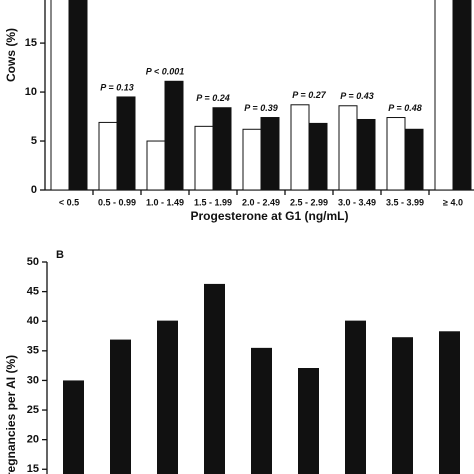 The height and width of the screenshot is (474, 474). I want to click on p-value: P = 0.39, so click(260, 108).